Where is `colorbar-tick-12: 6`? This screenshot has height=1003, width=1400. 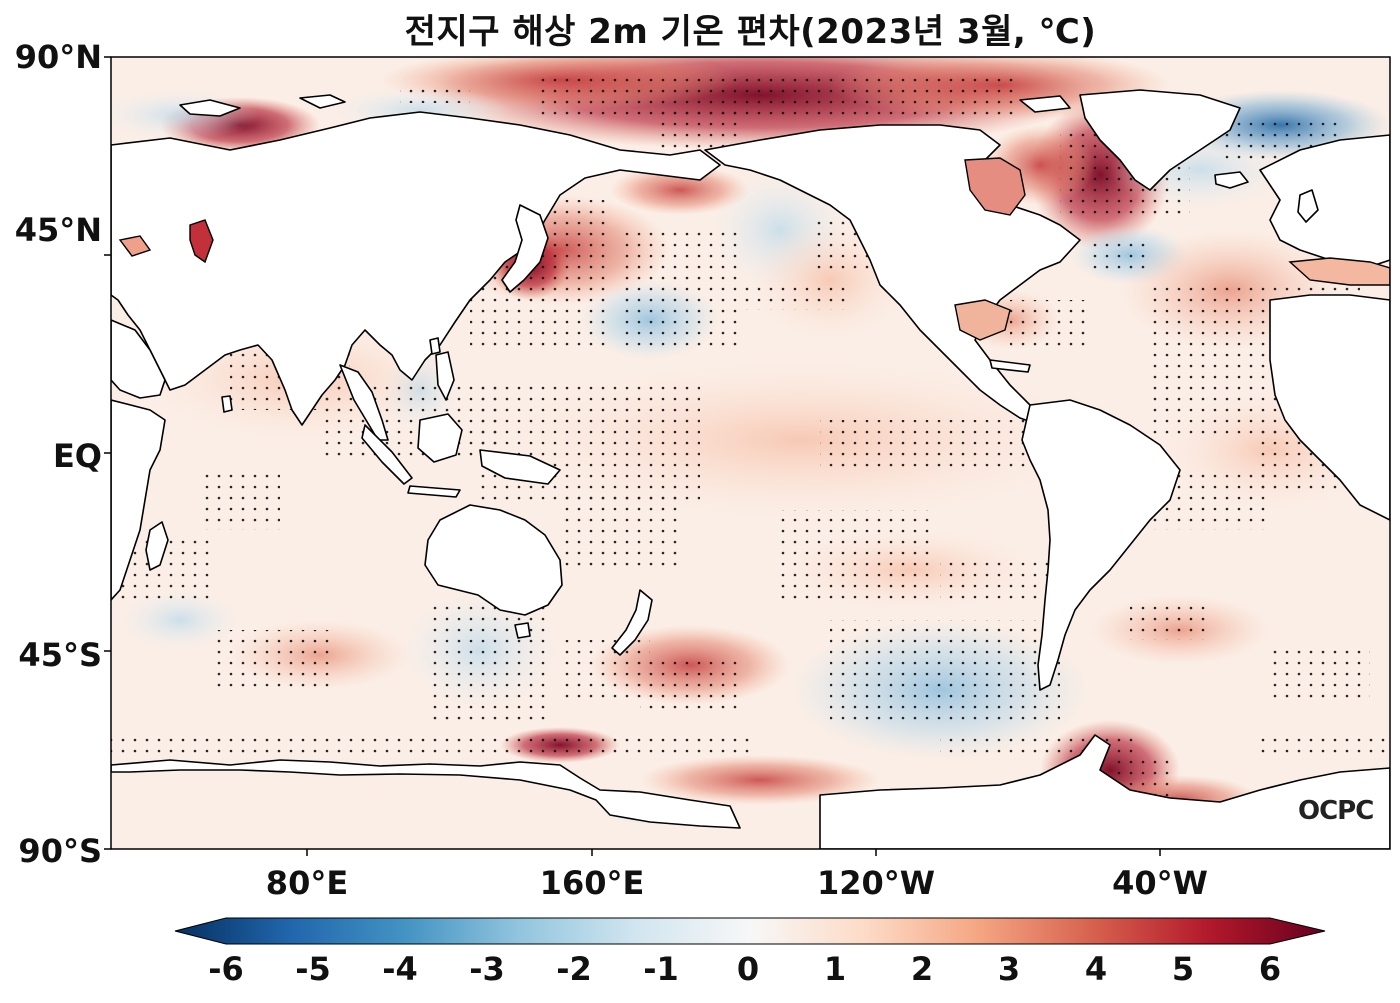 colorbar-tick-12: 6 is located at coordinates (1270, 969).